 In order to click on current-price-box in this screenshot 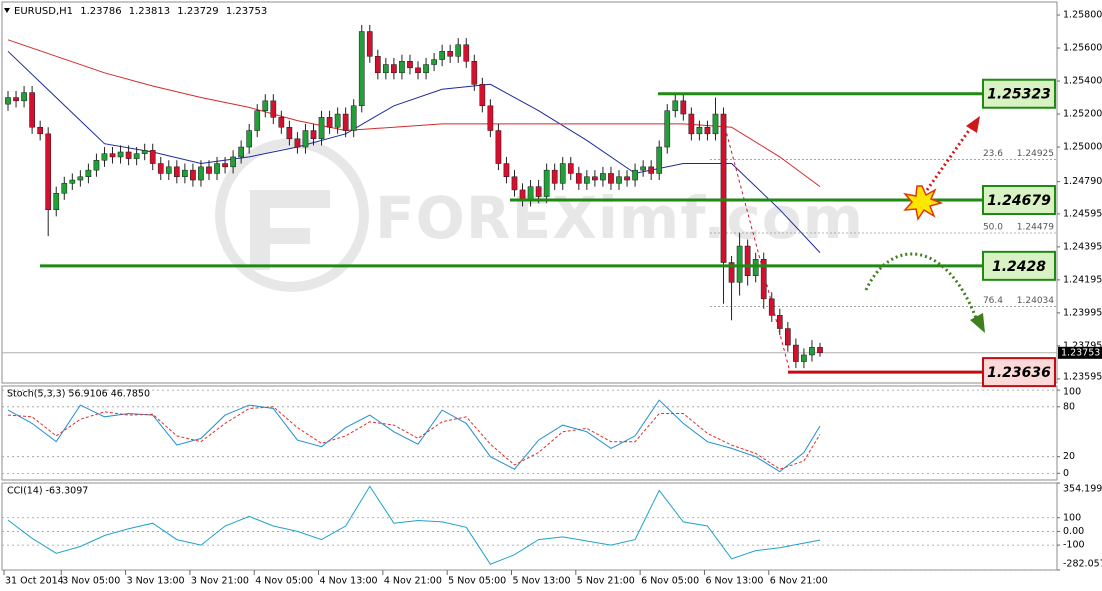, I will do `click(1080, 352)`.